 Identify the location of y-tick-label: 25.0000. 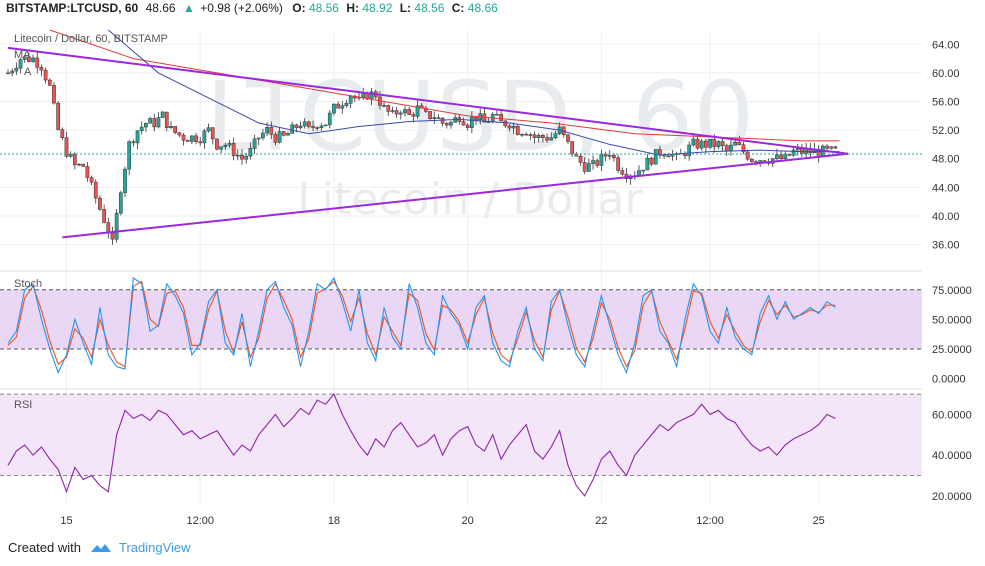
(952, 350).